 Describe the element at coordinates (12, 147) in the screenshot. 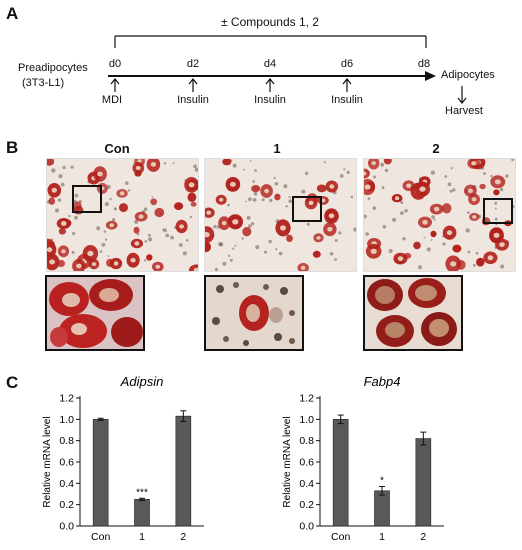

I see `panel-letter-b: B` at that location.